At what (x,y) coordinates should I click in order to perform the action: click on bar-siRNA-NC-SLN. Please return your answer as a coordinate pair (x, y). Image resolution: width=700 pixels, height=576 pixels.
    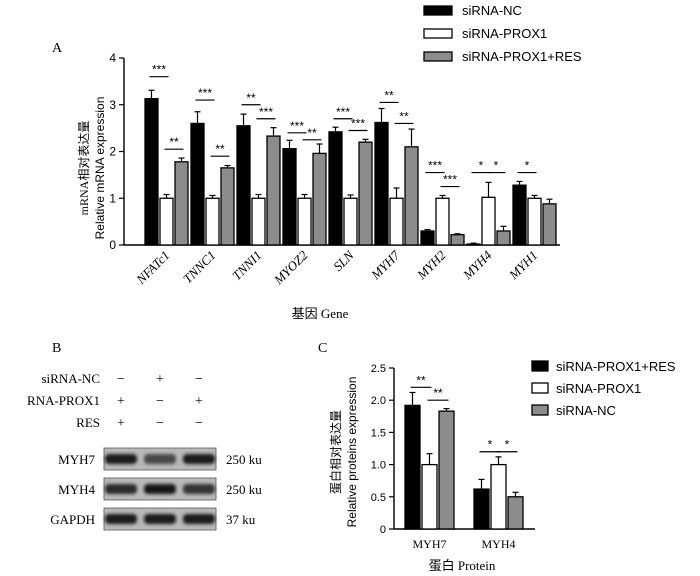
    Looking at the image, I should click on (335, 188).